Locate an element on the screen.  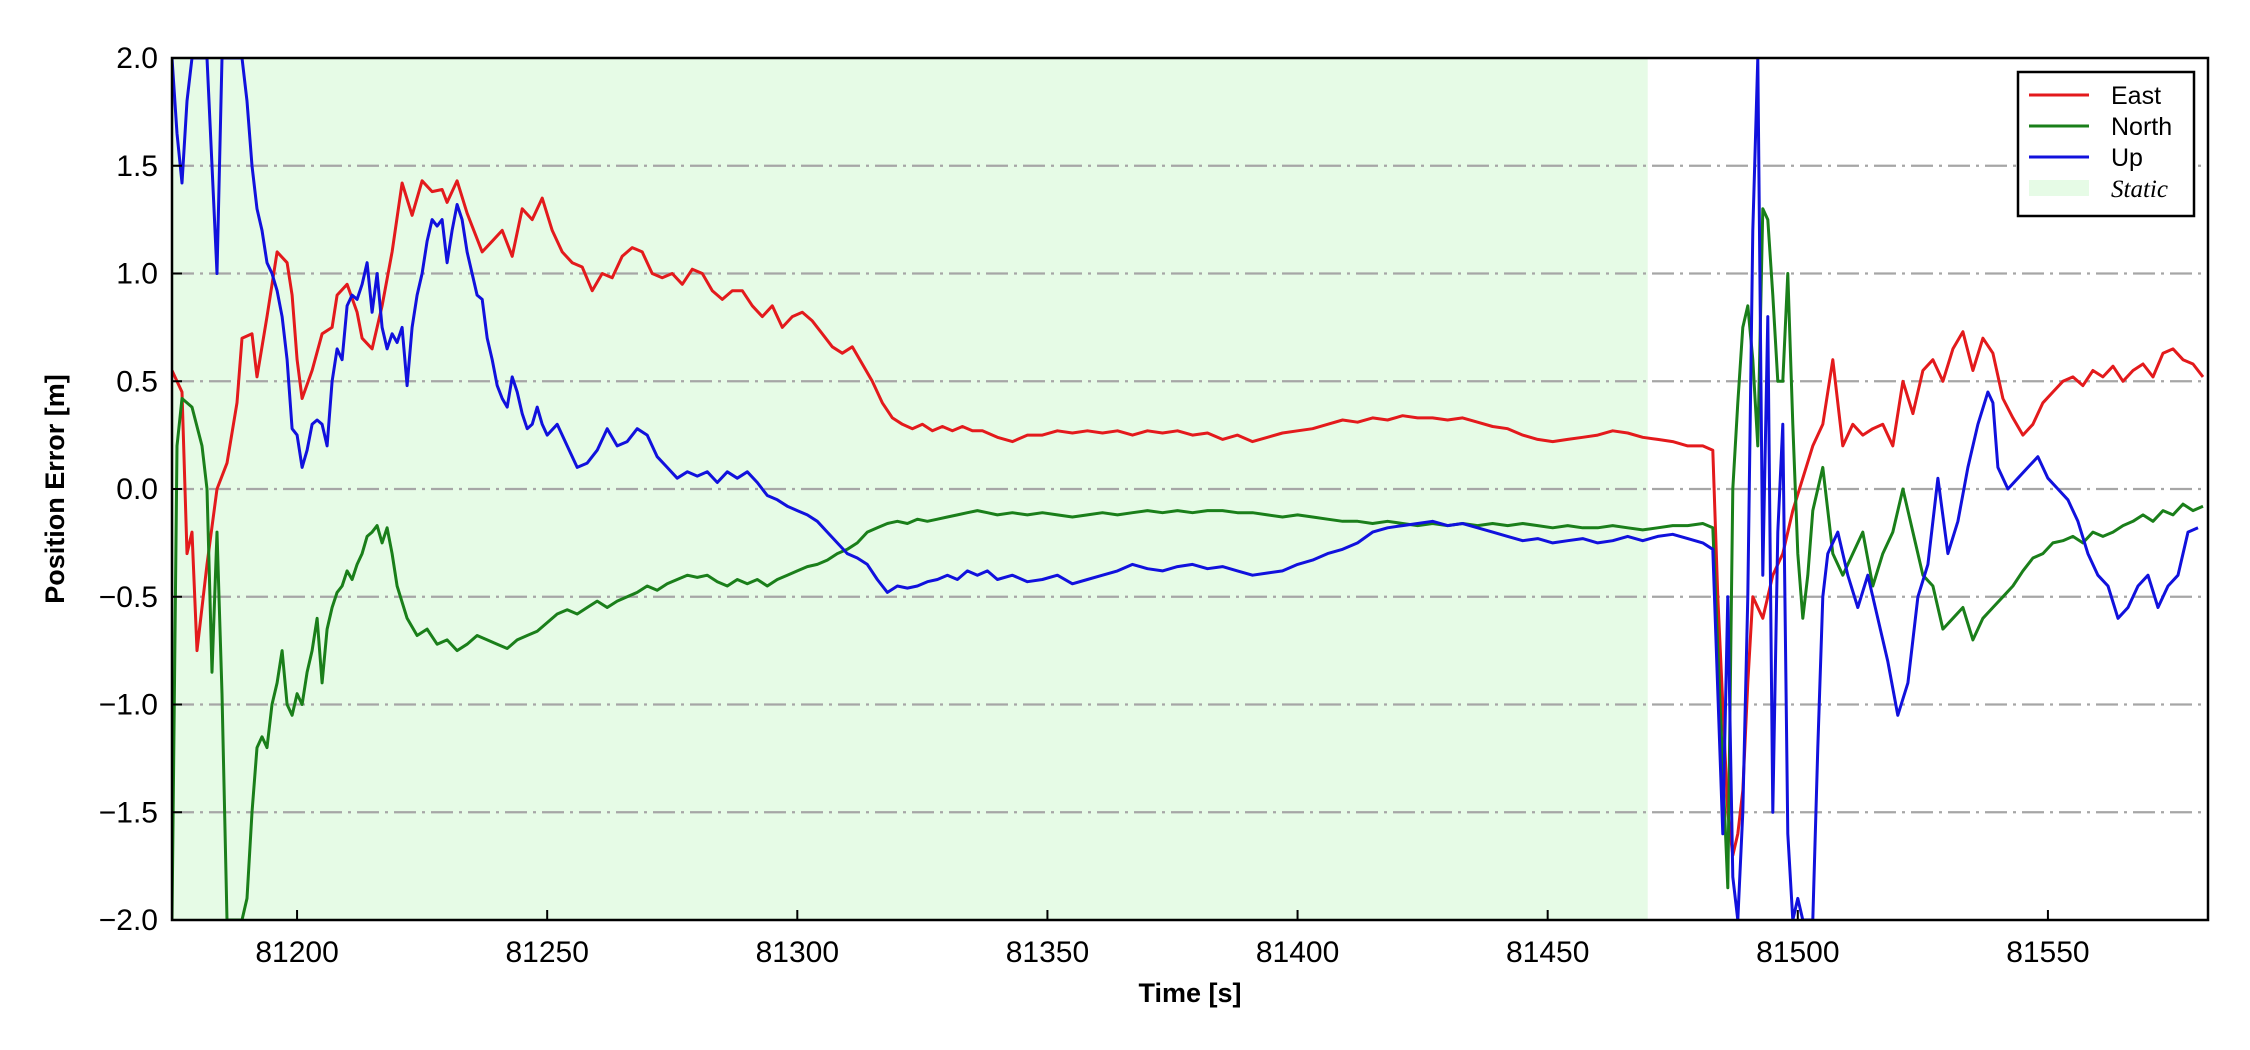
x-tick-label: 81200 is located at coordinates (296, 952).